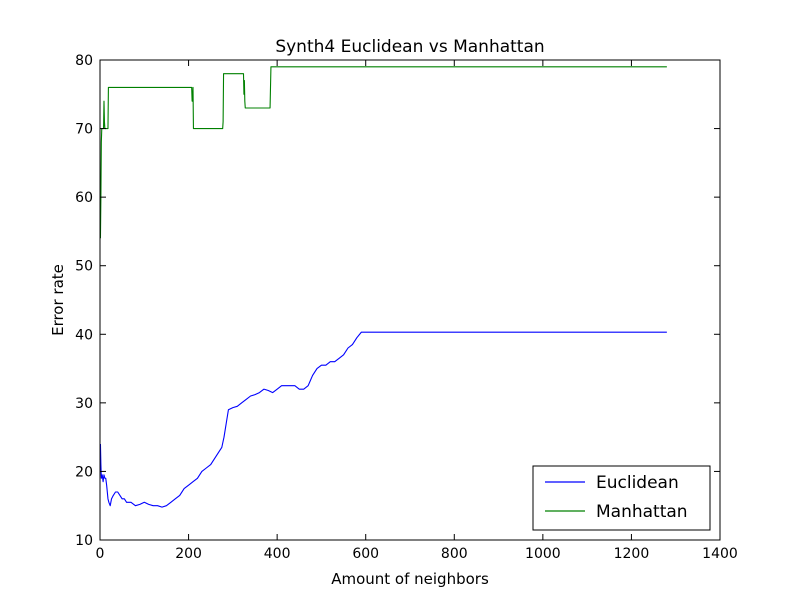 Image resolution: width=800 pixels, height=600 pixels. Describe the element at coordinates (642, 512) in the screenshot. I see `legend-label-manhattan: Manhattan` at that location.